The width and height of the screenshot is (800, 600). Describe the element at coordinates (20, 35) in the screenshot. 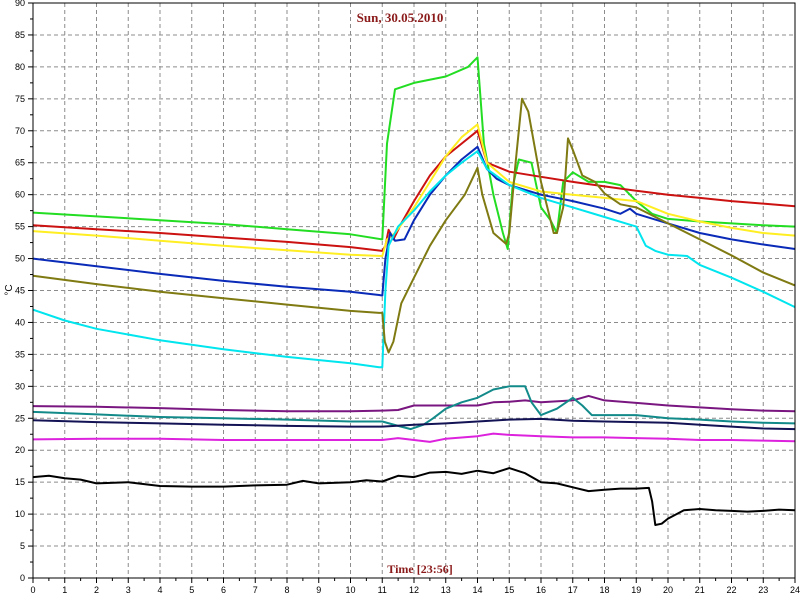

I see `y-tick-label: 85` at that location.